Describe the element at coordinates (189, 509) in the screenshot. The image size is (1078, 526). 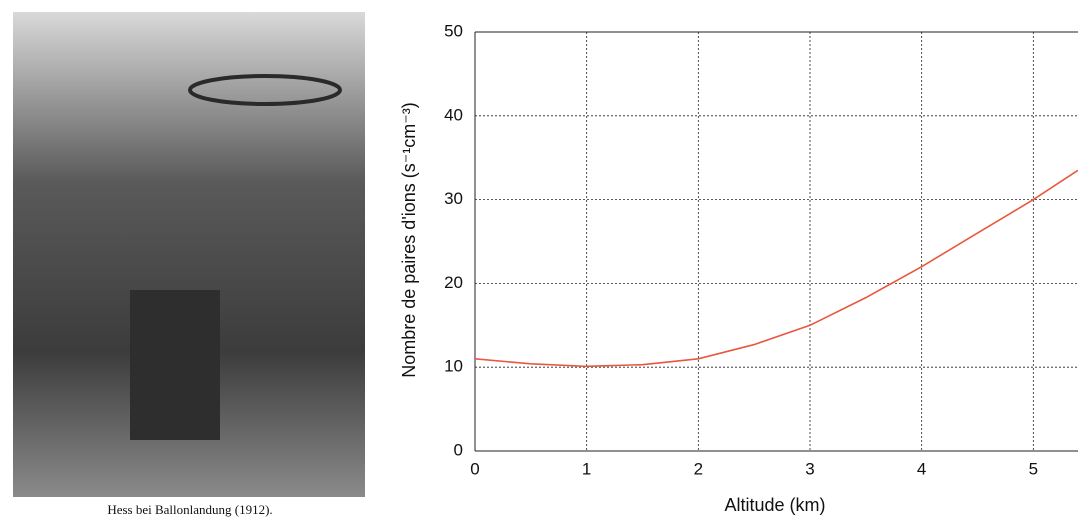
I see `photo-caption: Hess bei Ballonlandung (1912).` at that location.